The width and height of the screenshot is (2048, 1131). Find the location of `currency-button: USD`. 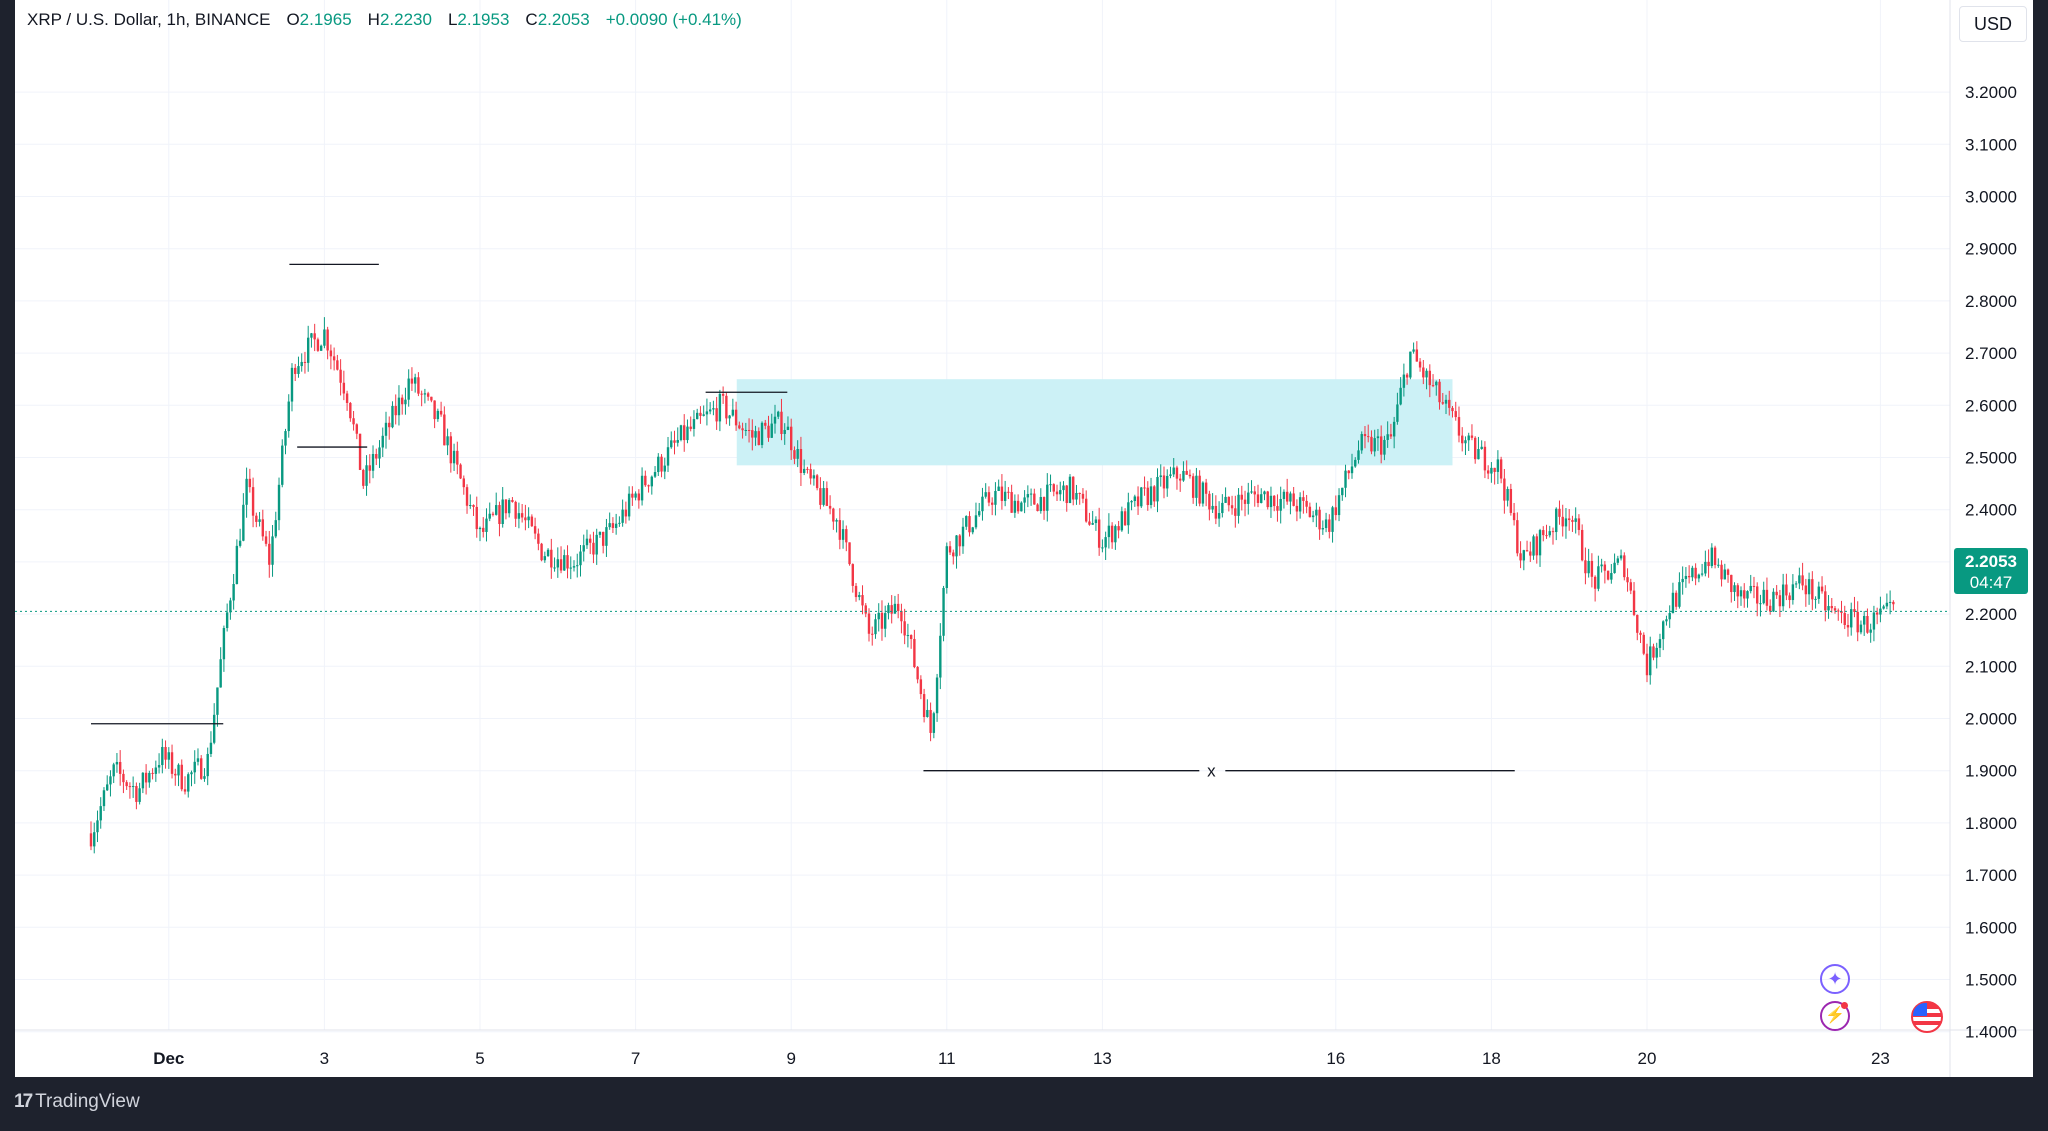

currency-button: USD is located at coordinates (1992, 24).